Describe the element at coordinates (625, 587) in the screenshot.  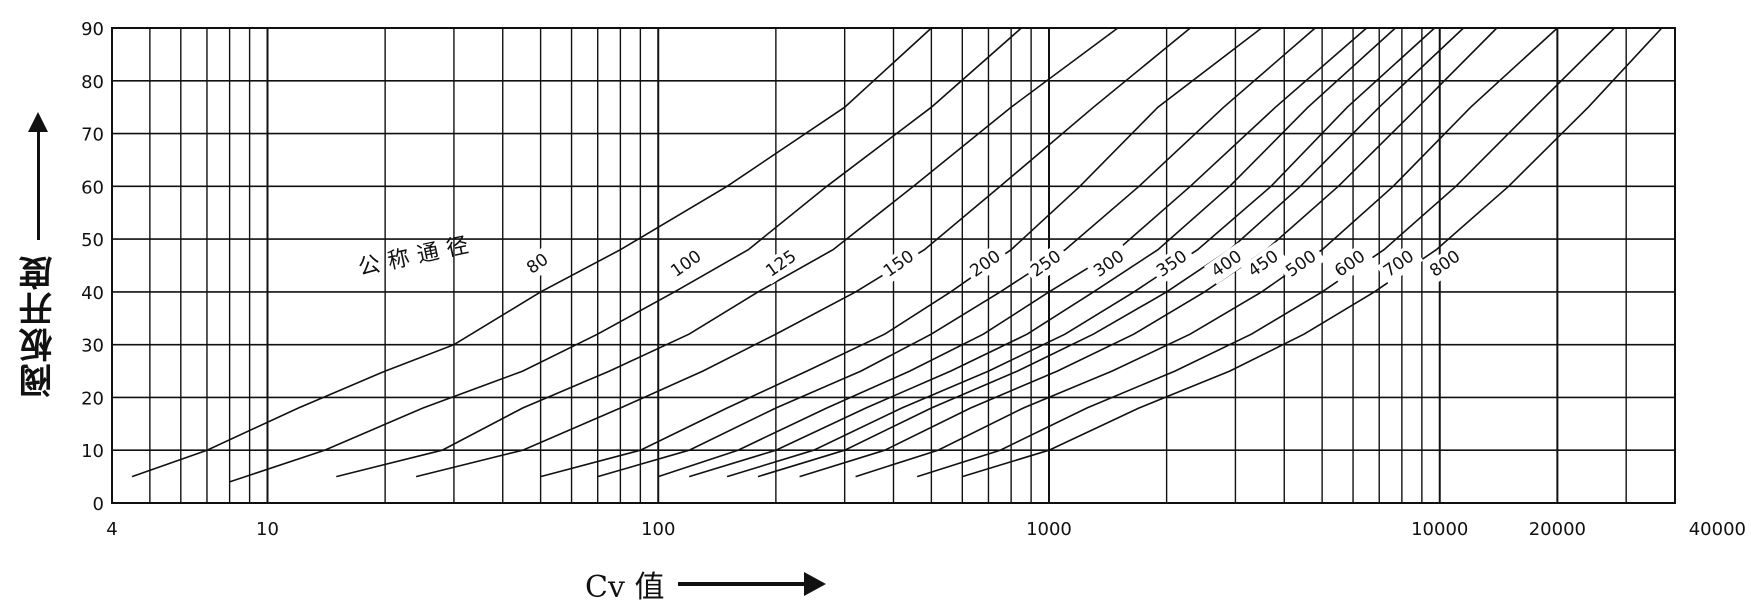
I see `x-axis-title: Cv 值` at that location.